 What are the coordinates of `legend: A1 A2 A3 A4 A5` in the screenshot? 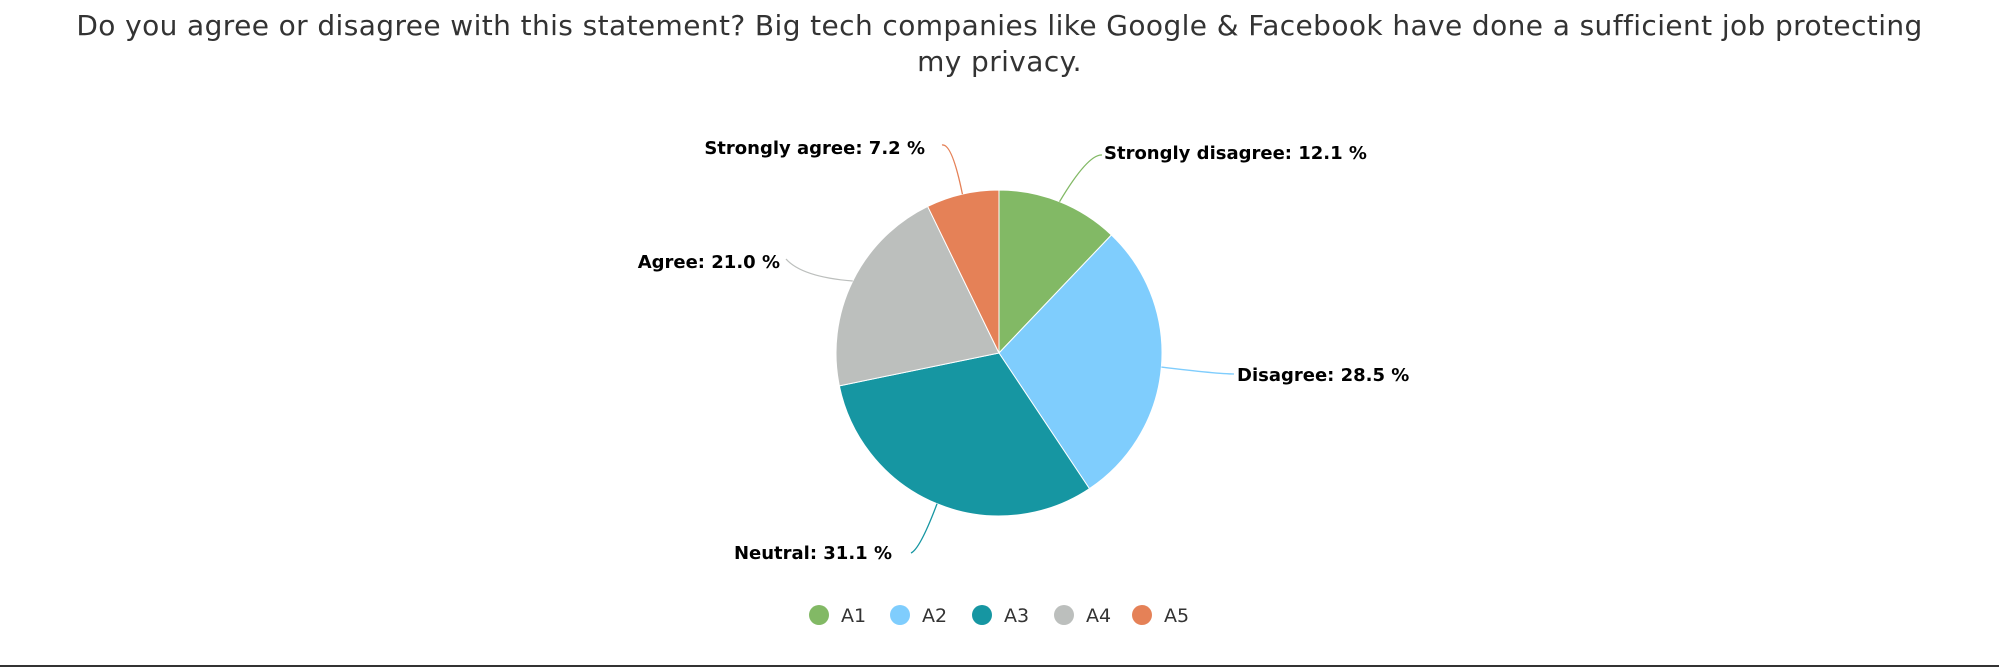 It's located at (999, 616).